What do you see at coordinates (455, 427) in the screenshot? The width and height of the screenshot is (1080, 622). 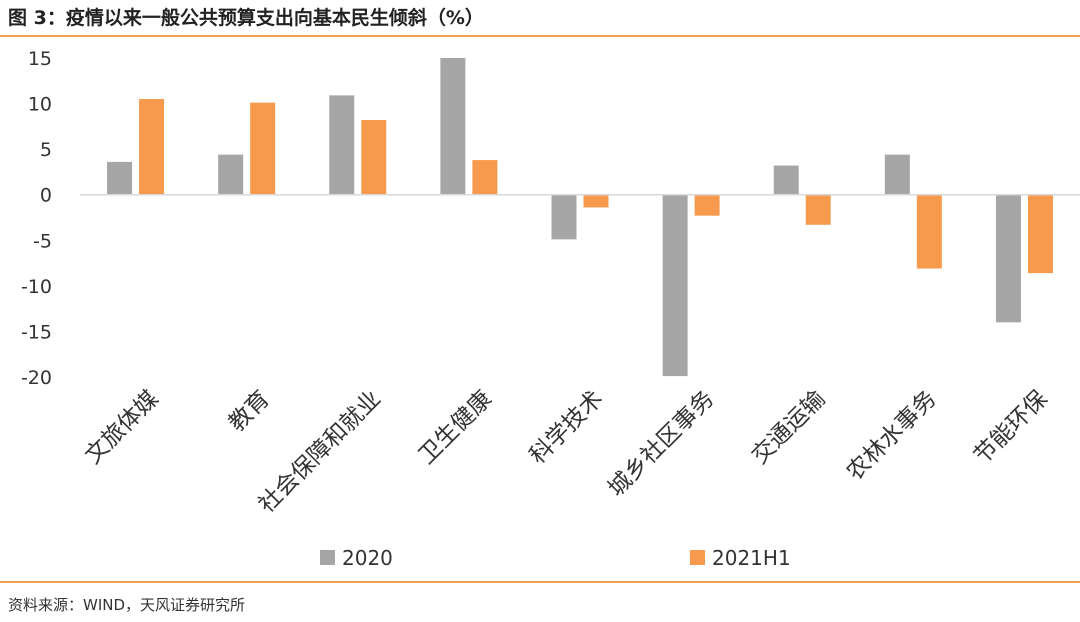 I see `category-label: 卫生健康` at bounding box center [455, 427].